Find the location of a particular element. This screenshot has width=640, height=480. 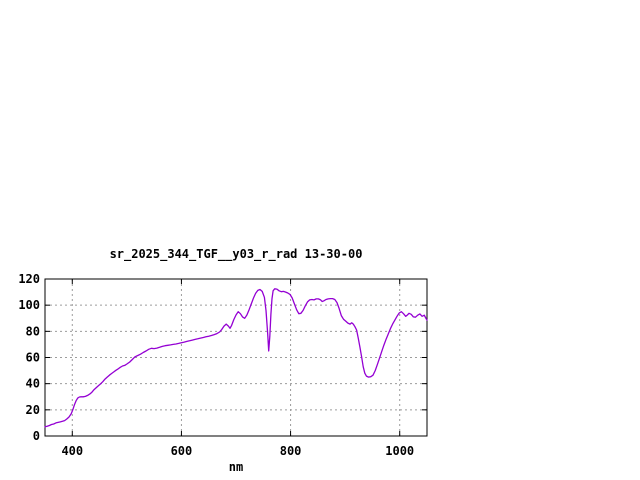

y-tick-label: 120 is located at coordinates (29, 279).